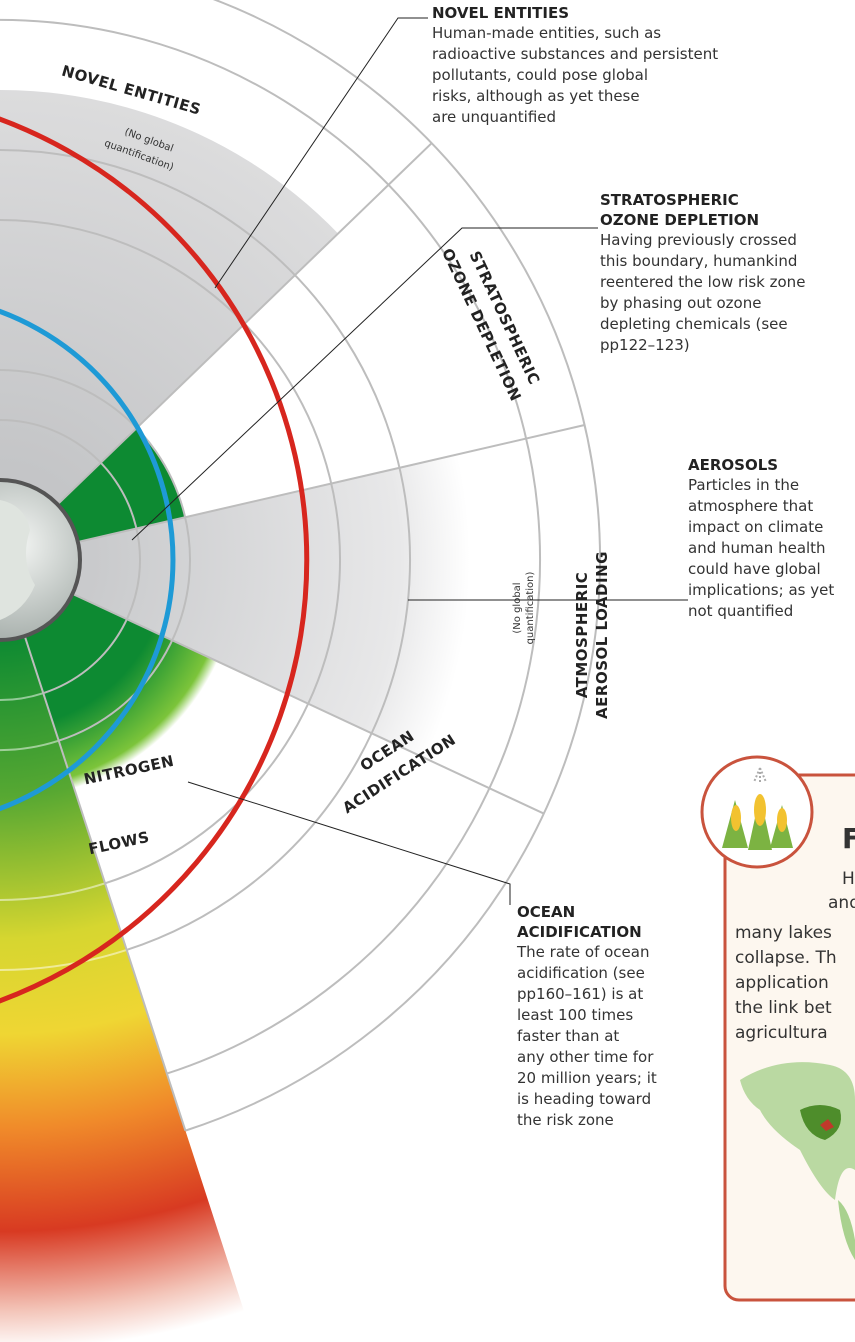  What do you see at coordinates (546, 33) in the screenshot?
I see `callout-text: Human-made entities, such as` at bounding box center [546, 33].